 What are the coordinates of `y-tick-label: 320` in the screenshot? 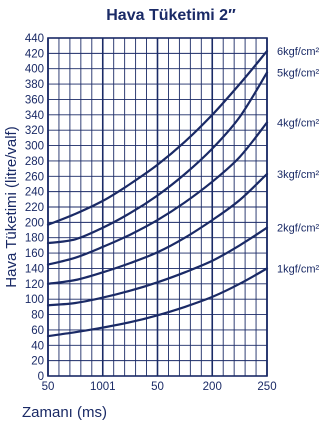 It's located at (34, 131).